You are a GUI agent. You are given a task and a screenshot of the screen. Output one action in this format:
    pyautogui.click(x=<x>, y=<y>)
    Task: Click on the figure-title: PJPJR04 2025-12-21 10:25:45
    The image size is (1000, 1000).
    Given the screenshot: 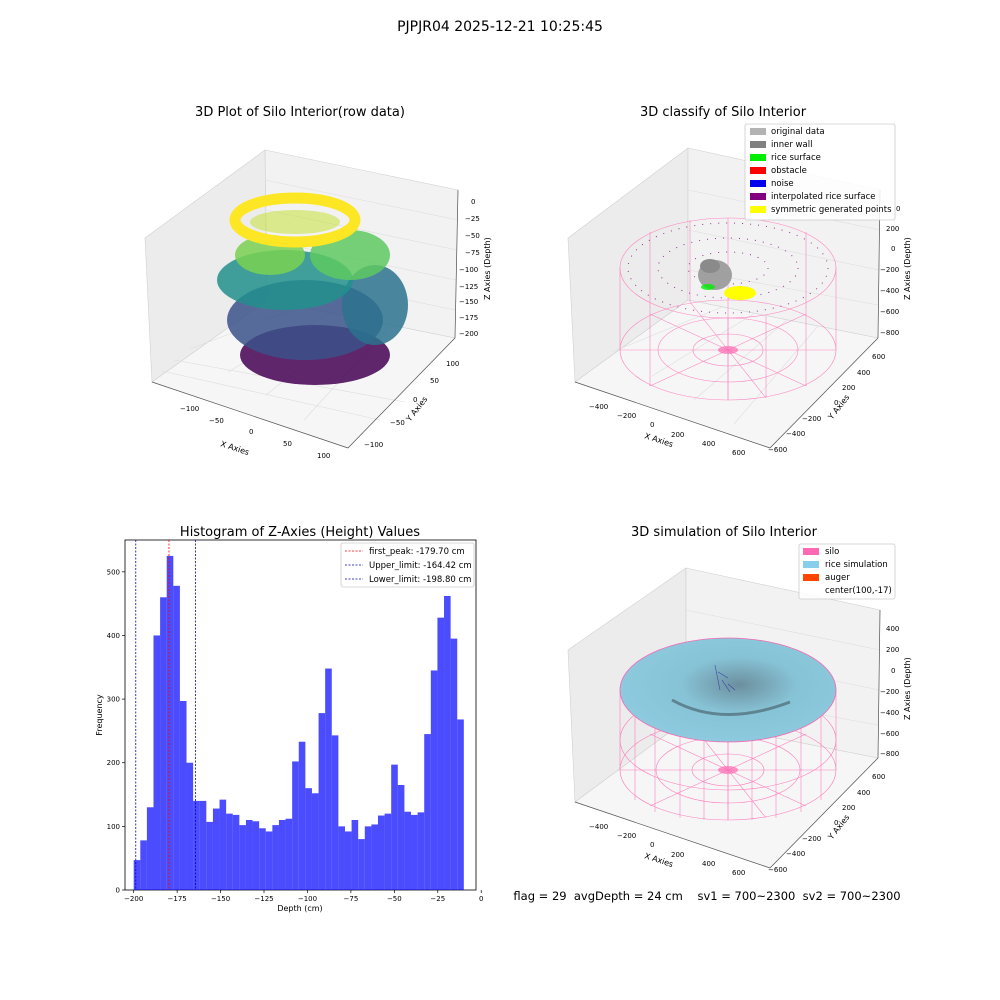 What is the action you would take?
    pyautogui.click(x=500, y=27)
    